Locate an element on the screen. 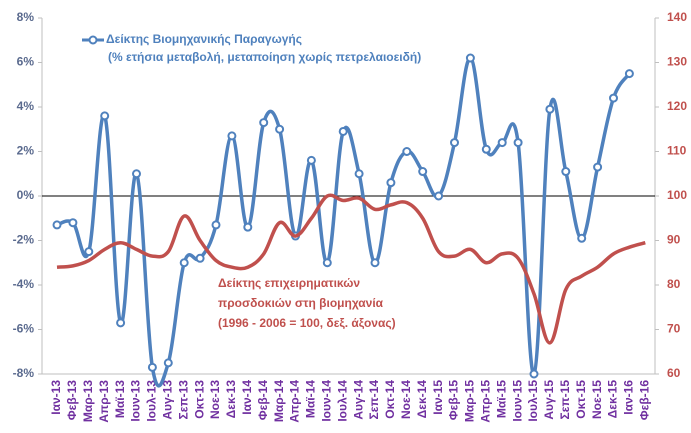 Image resolution: width=691 pixels, height=433 pixels. y2-tick-label: 80 is located at coordinates (674, 284).